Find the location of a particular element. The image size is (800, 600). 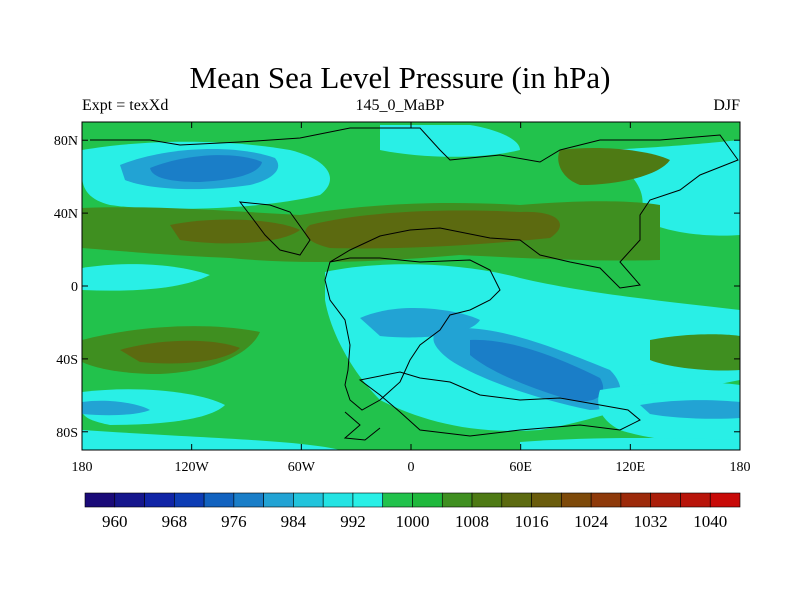

colorbar-label: 1000 is located at coordinates (413, 521).